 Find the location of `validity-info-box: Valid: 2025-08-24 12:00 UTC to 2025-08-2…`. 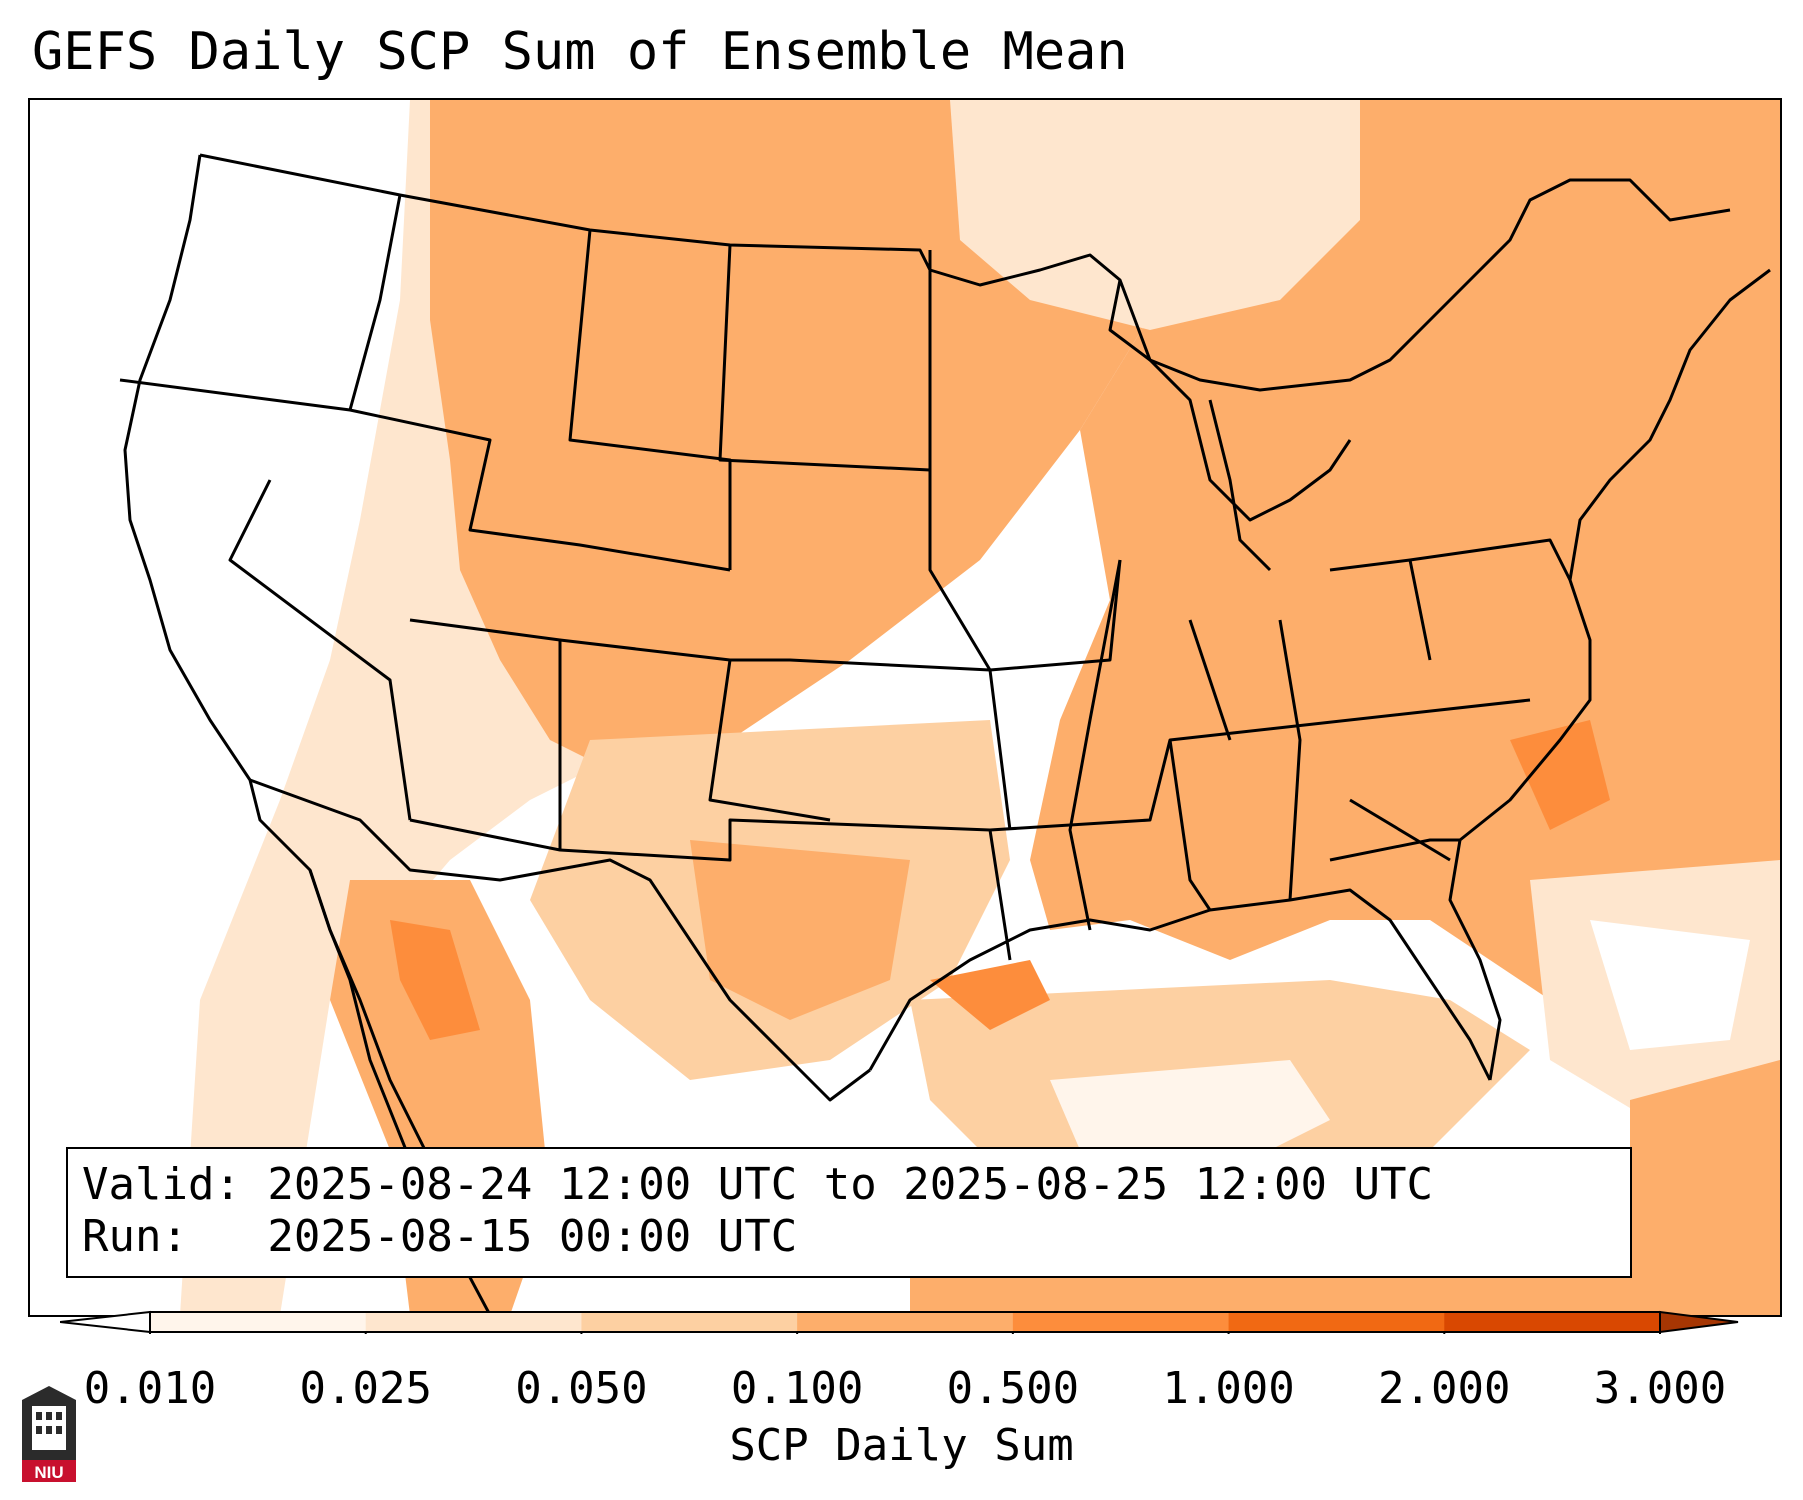

validity-info-box: Valid: 2025-08-24 12:00 UTC to 2025-08-2… is located at coordinates (849, 1212).